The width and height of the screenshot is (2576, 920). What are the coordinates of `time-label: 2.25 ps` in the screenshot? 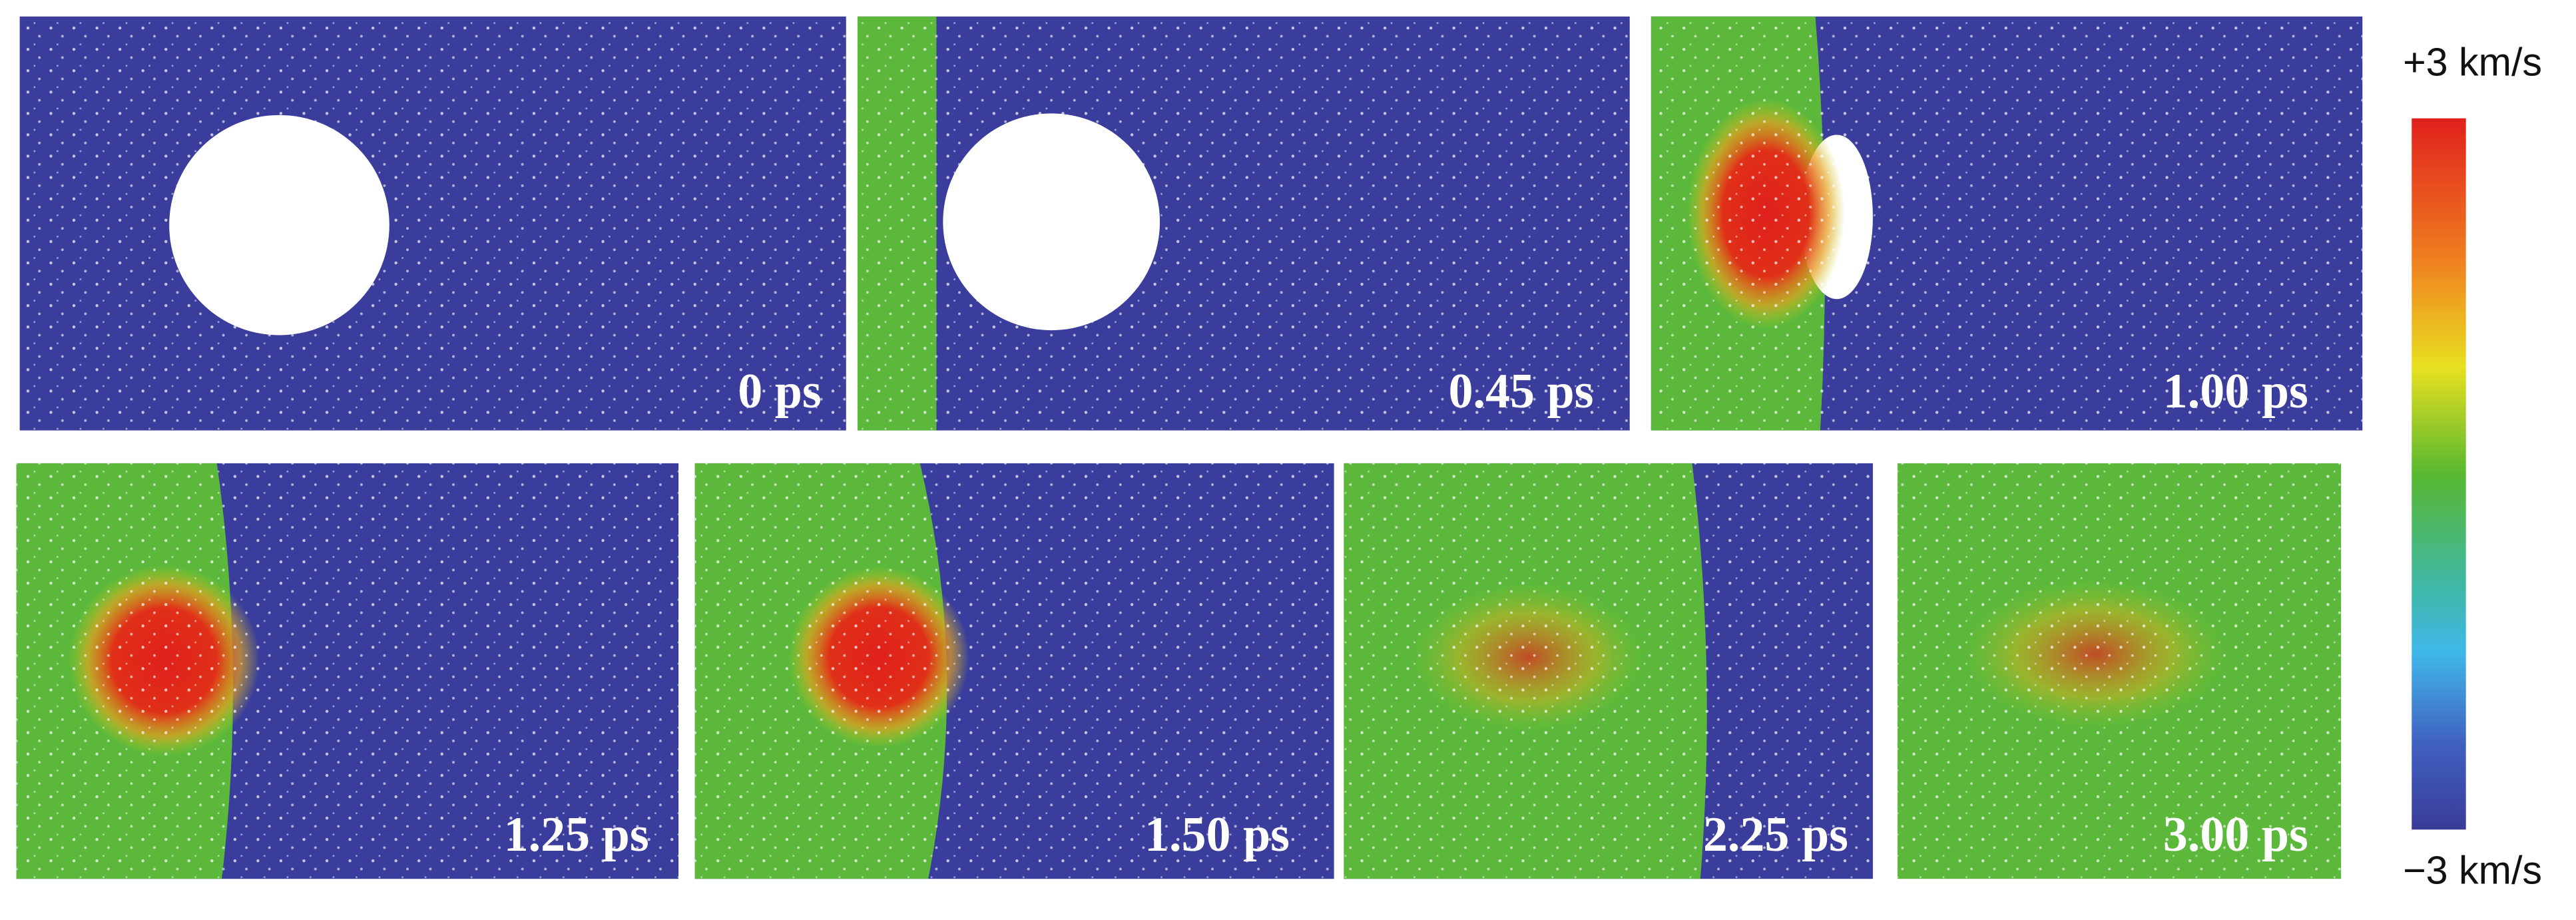 It's located at (1776, 835).